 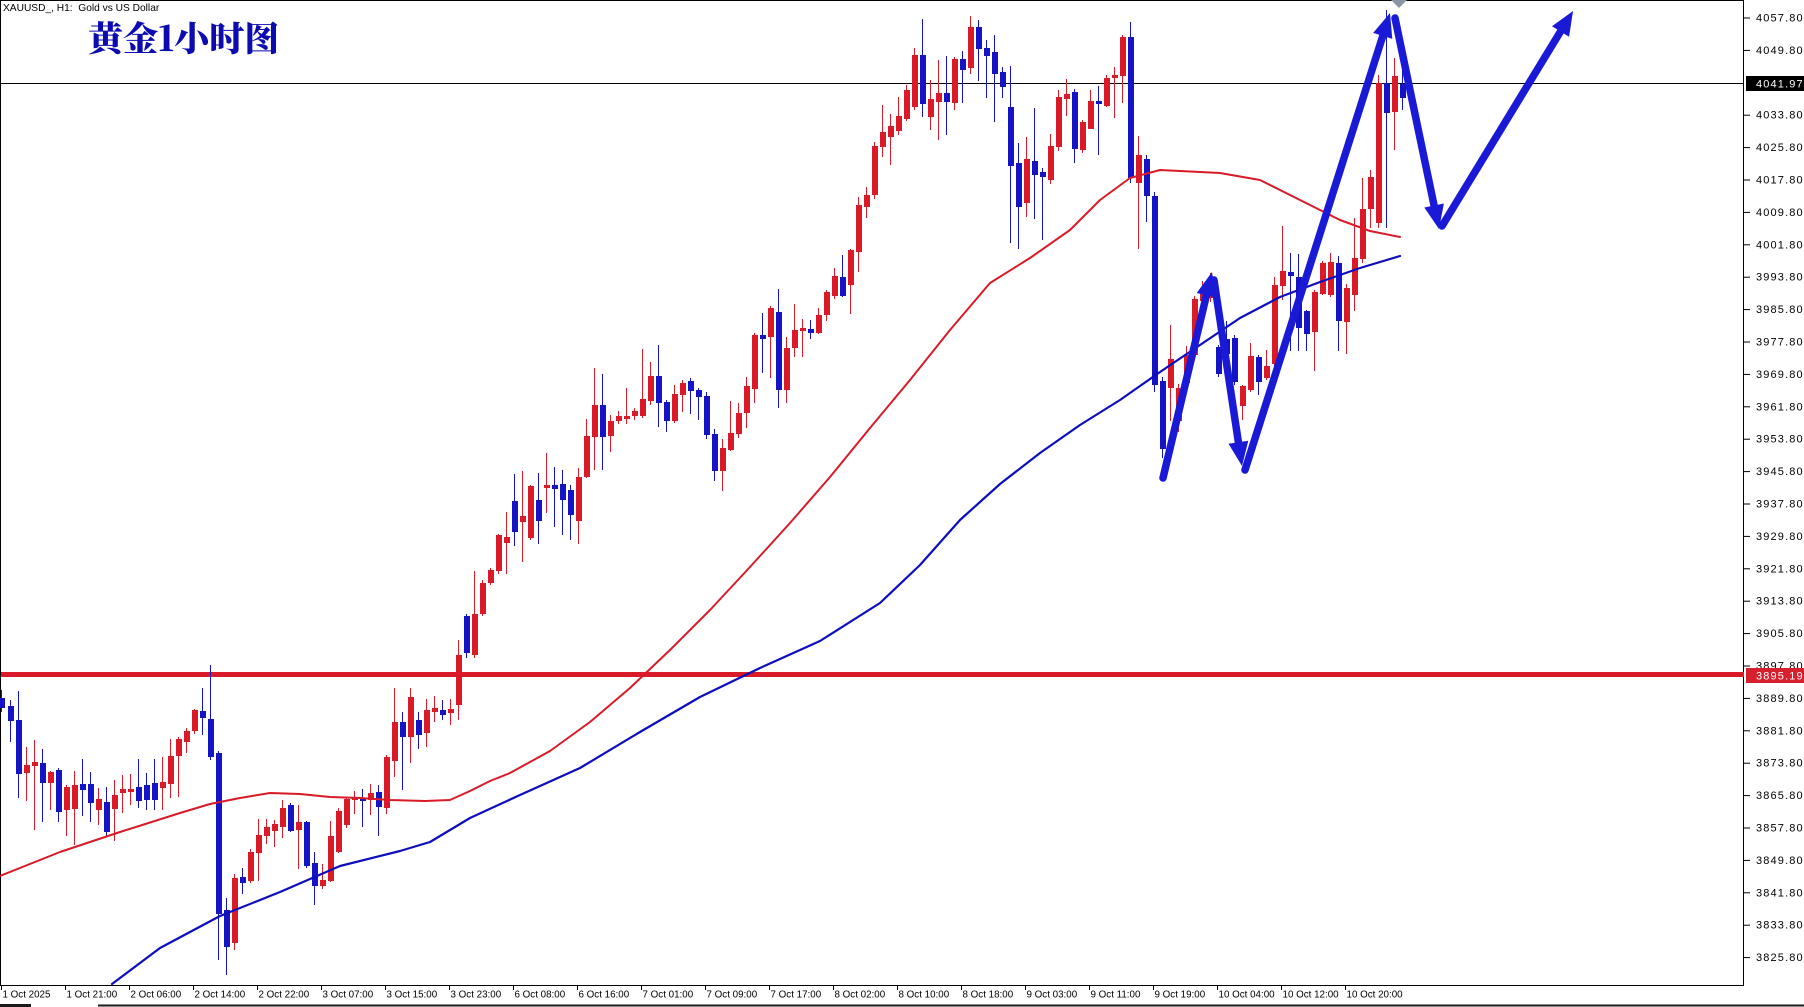 What do you see at coordinates (1780, 569) in the screenshot?
I see `svg-text: 3921.80` at bounding box center [1780, 569].